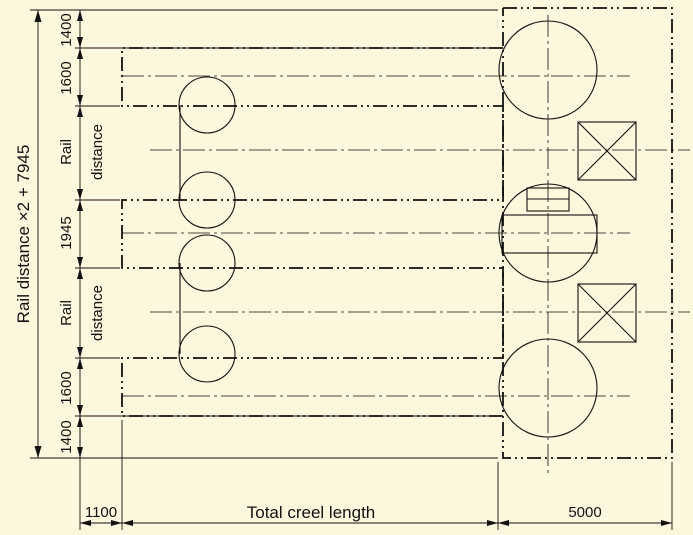 The width and height of the screenshot is (693, 535). Describe the element at coordinates (66, 77) in the screenshot. I see `seg-upper-label: 1600` at that location.